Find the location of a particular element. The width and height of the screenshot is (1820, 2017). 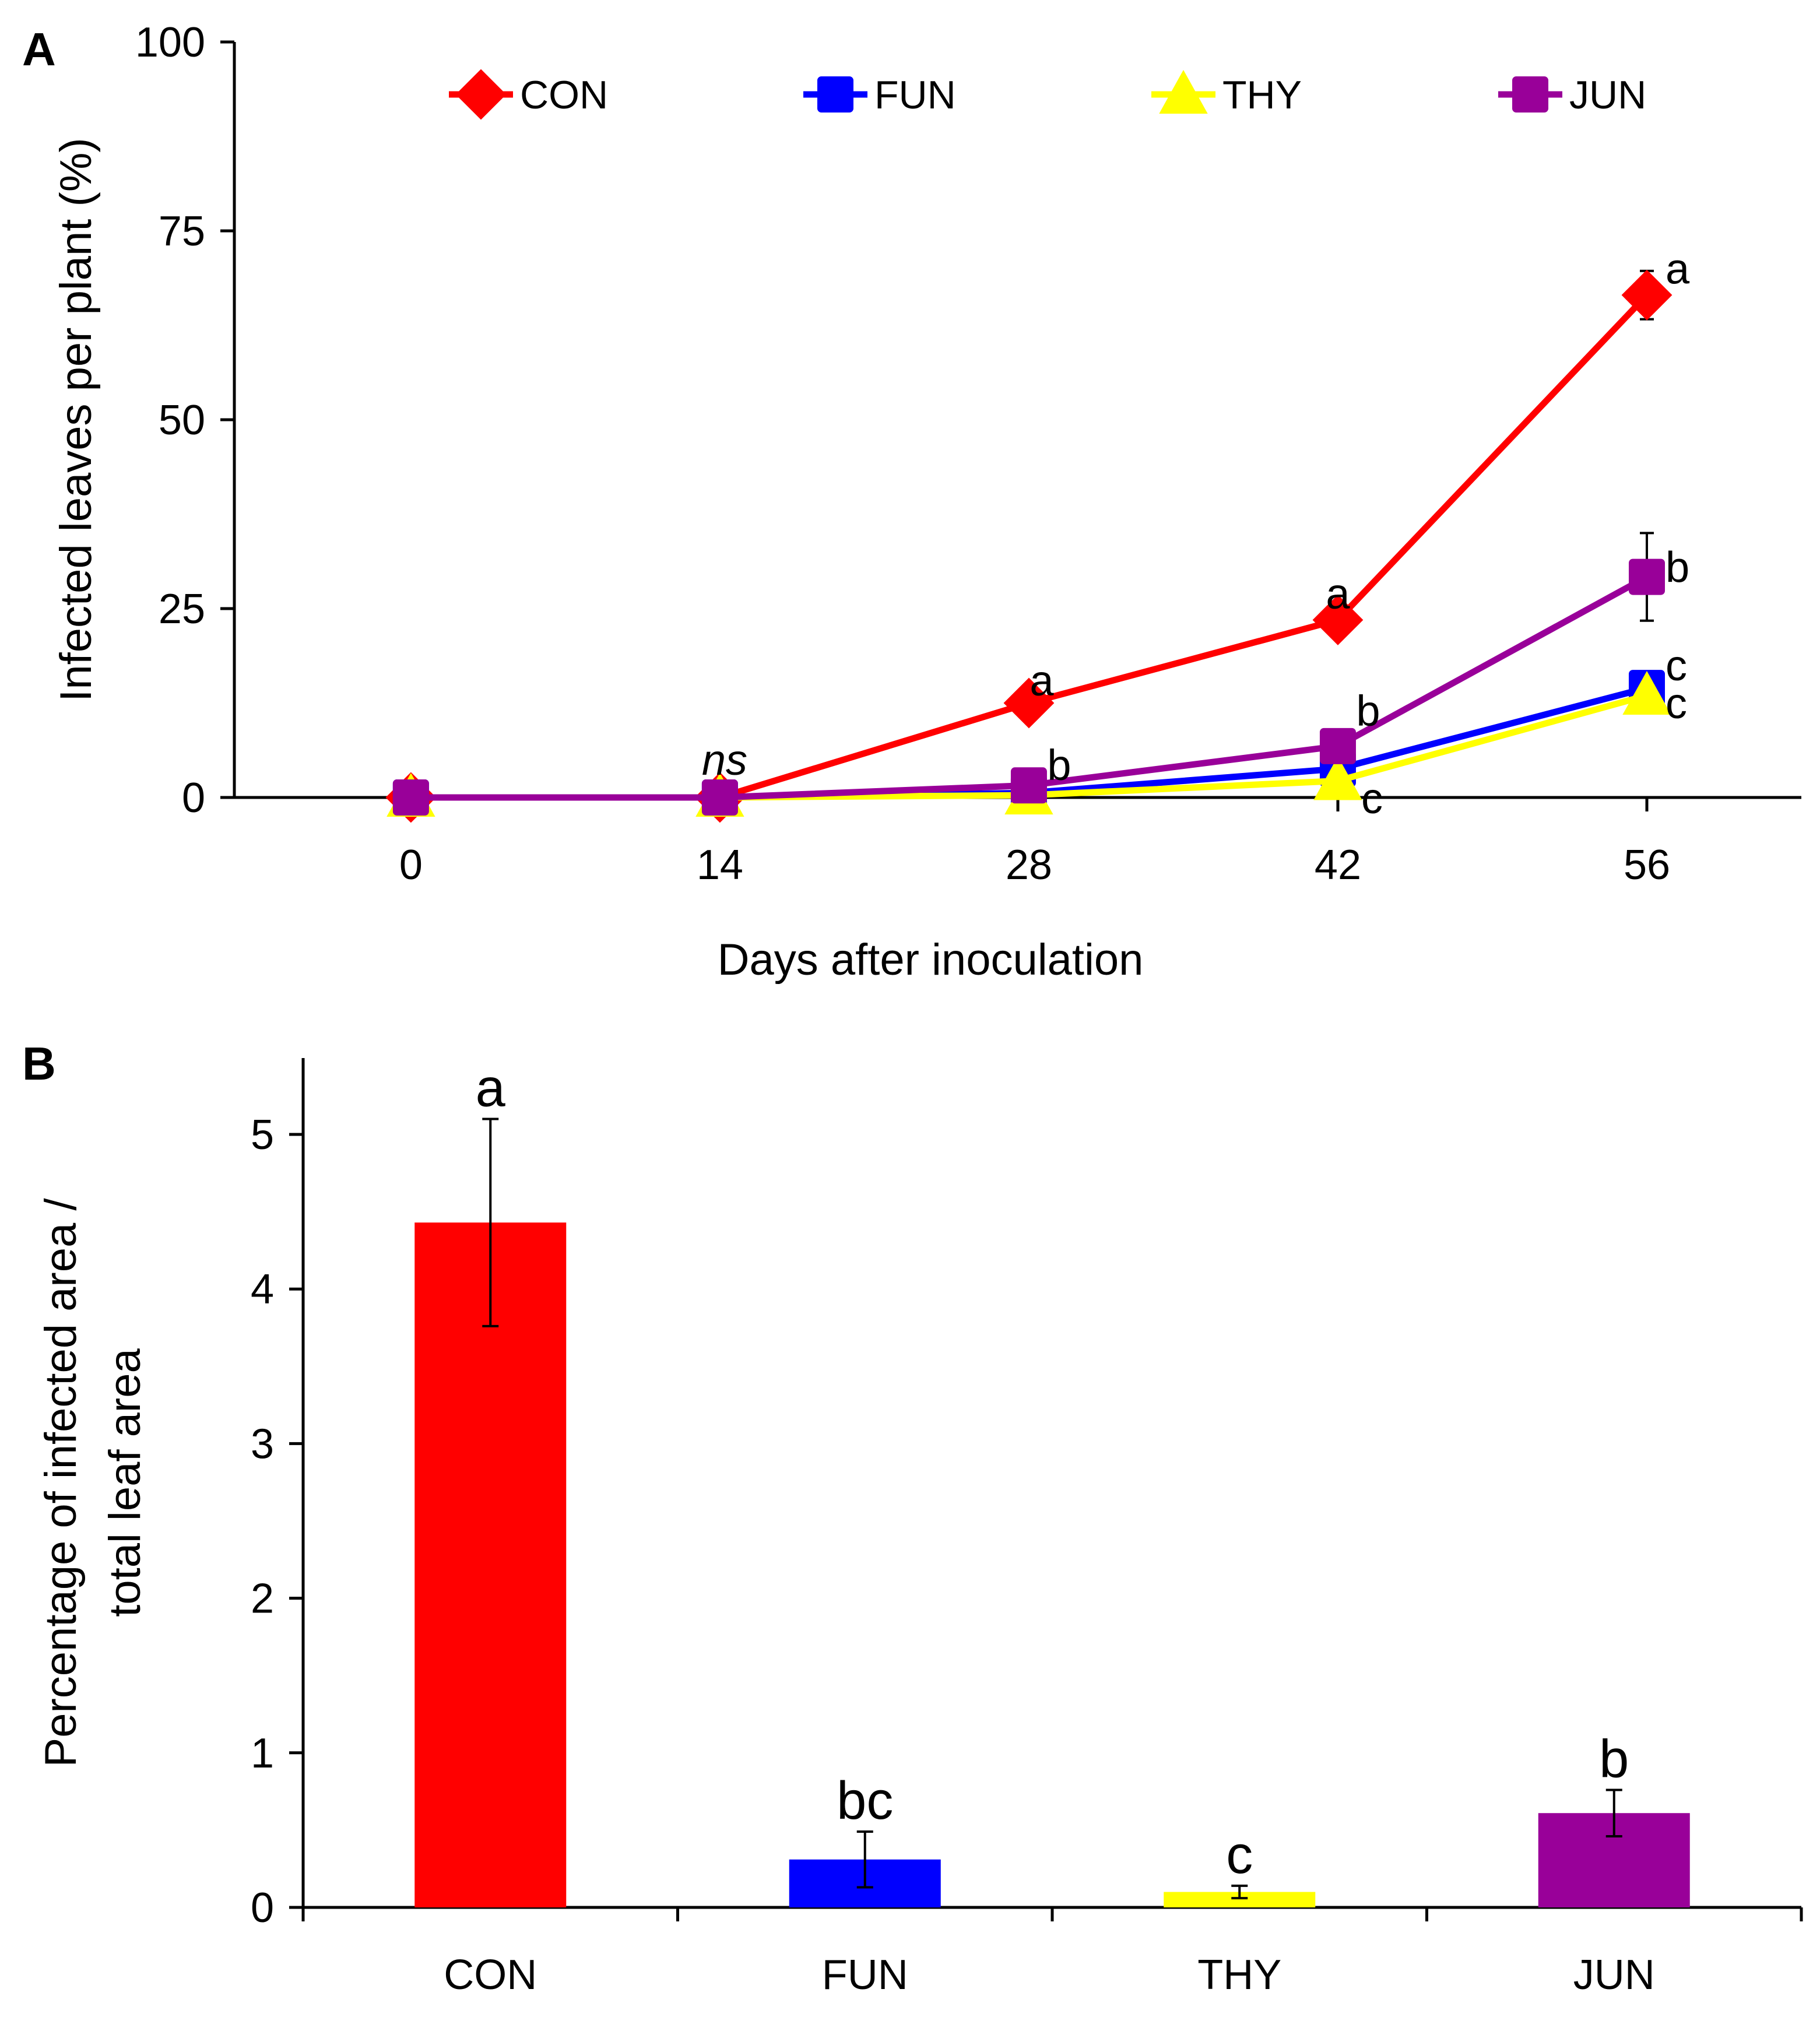

y-tick-label: 25 is located at coordinates (182, 609).